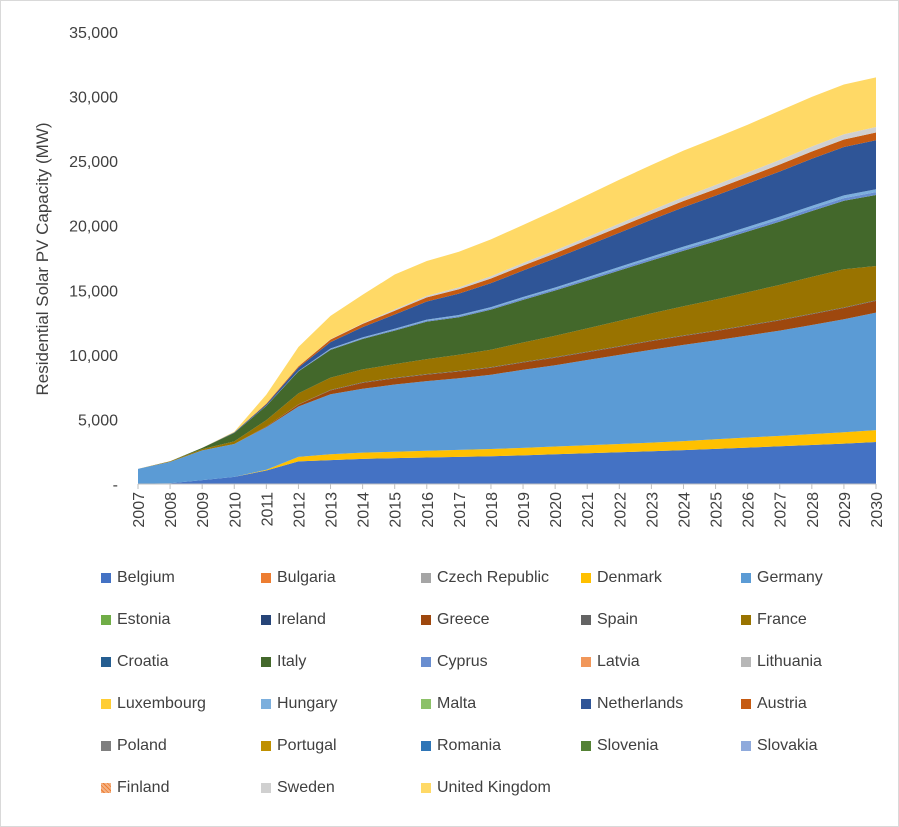 Image resolution: width=899 pixels, height=827 pixels. I want to click on x-tick-label: 2012, so click(299, 510).